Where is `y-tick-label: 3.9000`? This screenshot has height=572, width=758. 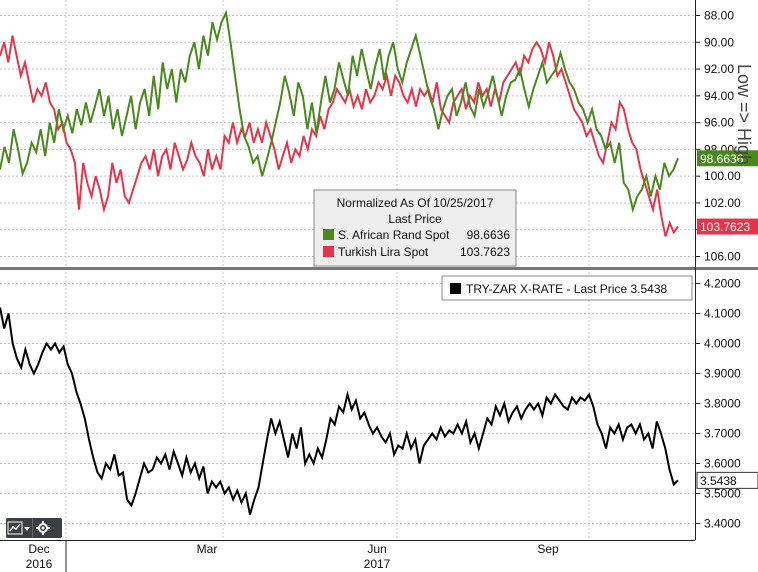 y-tick-label: 3.9000 is located at coordinates (722, 374).